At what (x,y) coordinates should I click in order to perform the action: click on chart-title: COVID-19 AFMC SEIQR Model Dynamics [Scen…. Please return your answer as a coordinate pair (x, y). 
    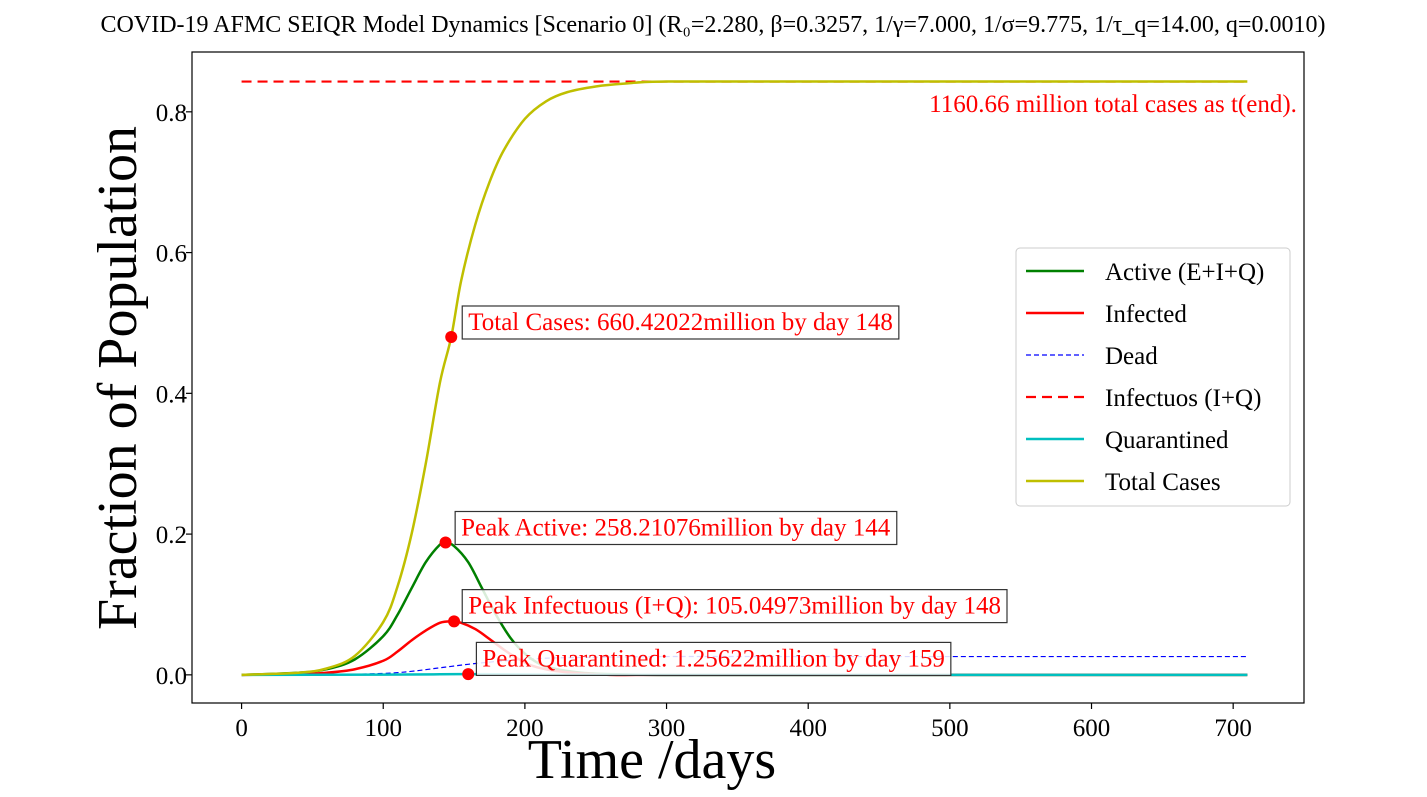
    Looking at the image, I should click on (713, 25).